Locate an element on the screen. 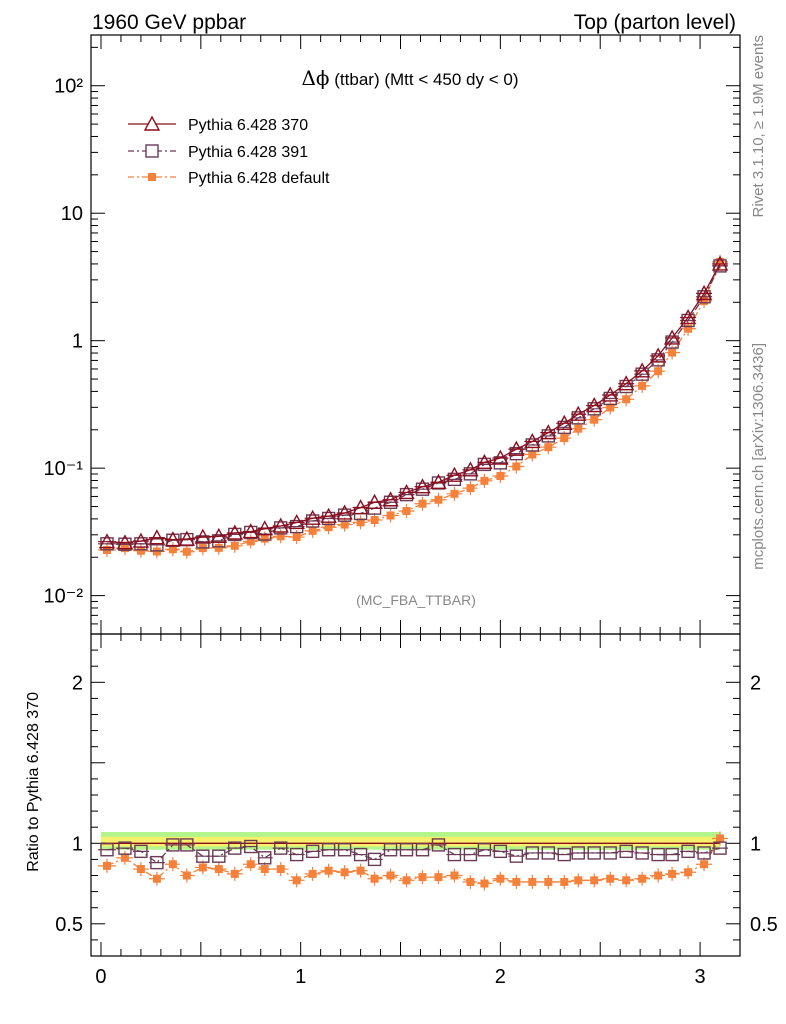 The height and width of the screenshot is (1024, 786). ratio-xtick-label: 0 is located at coordinates (100, 977).